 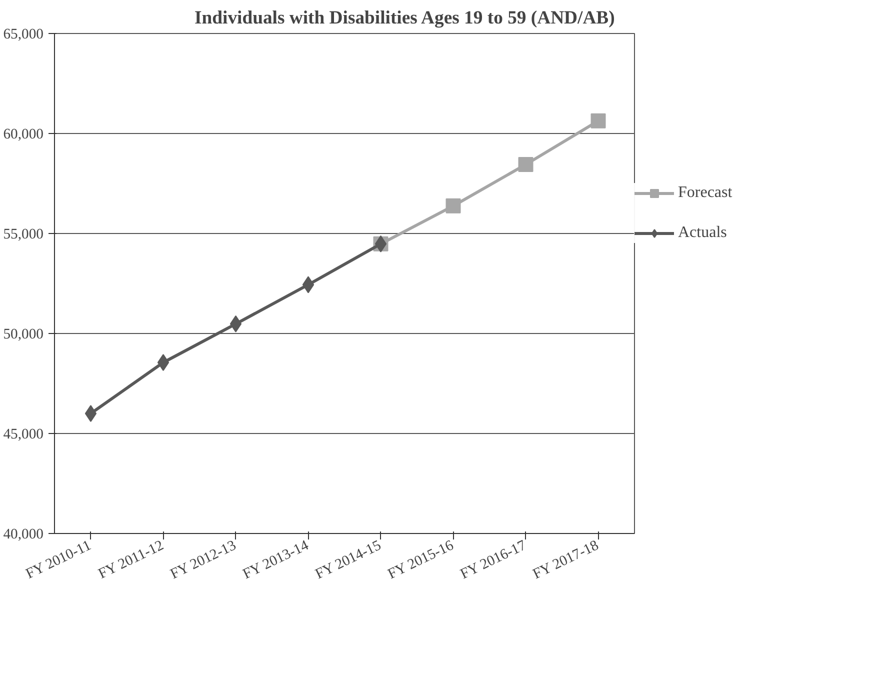 I want to click on legend-label: Actuals, so click(x=703, y=233).